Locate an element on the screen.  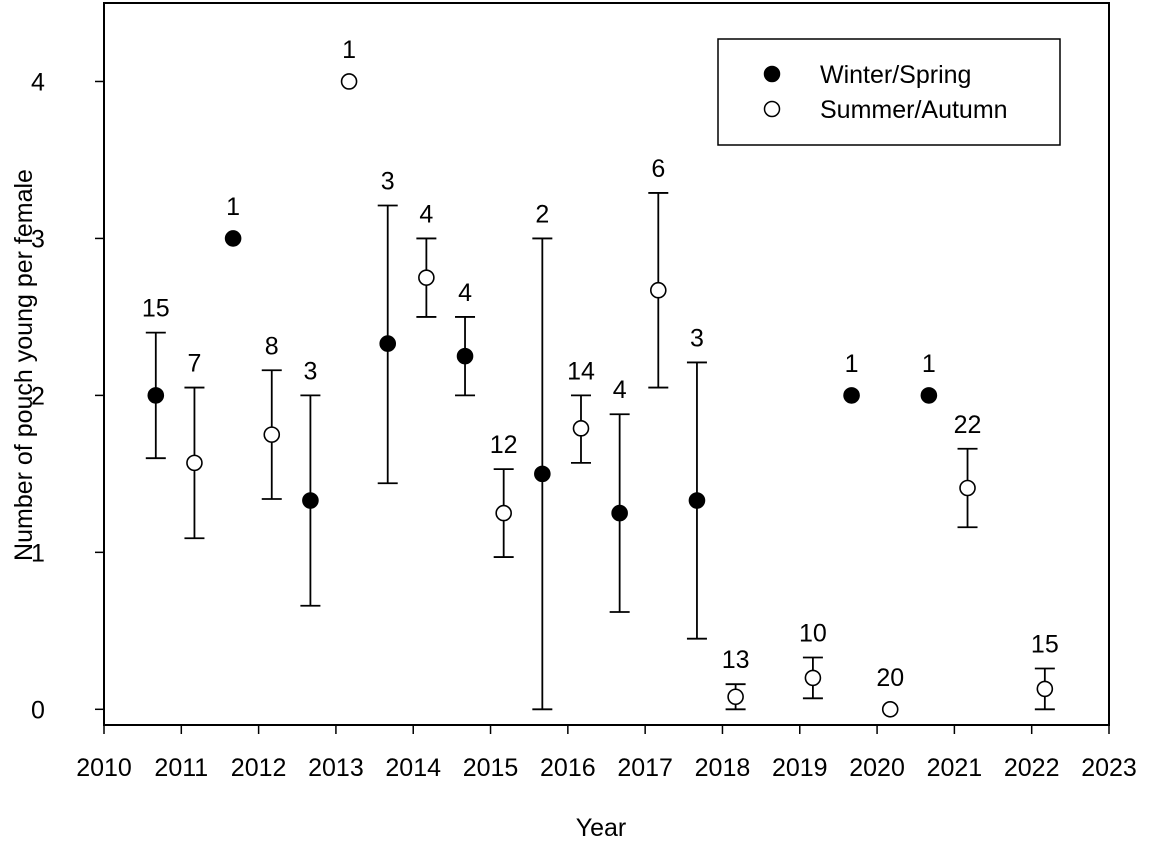
sample-size-label: 22 is located at coordinates (968, 425).